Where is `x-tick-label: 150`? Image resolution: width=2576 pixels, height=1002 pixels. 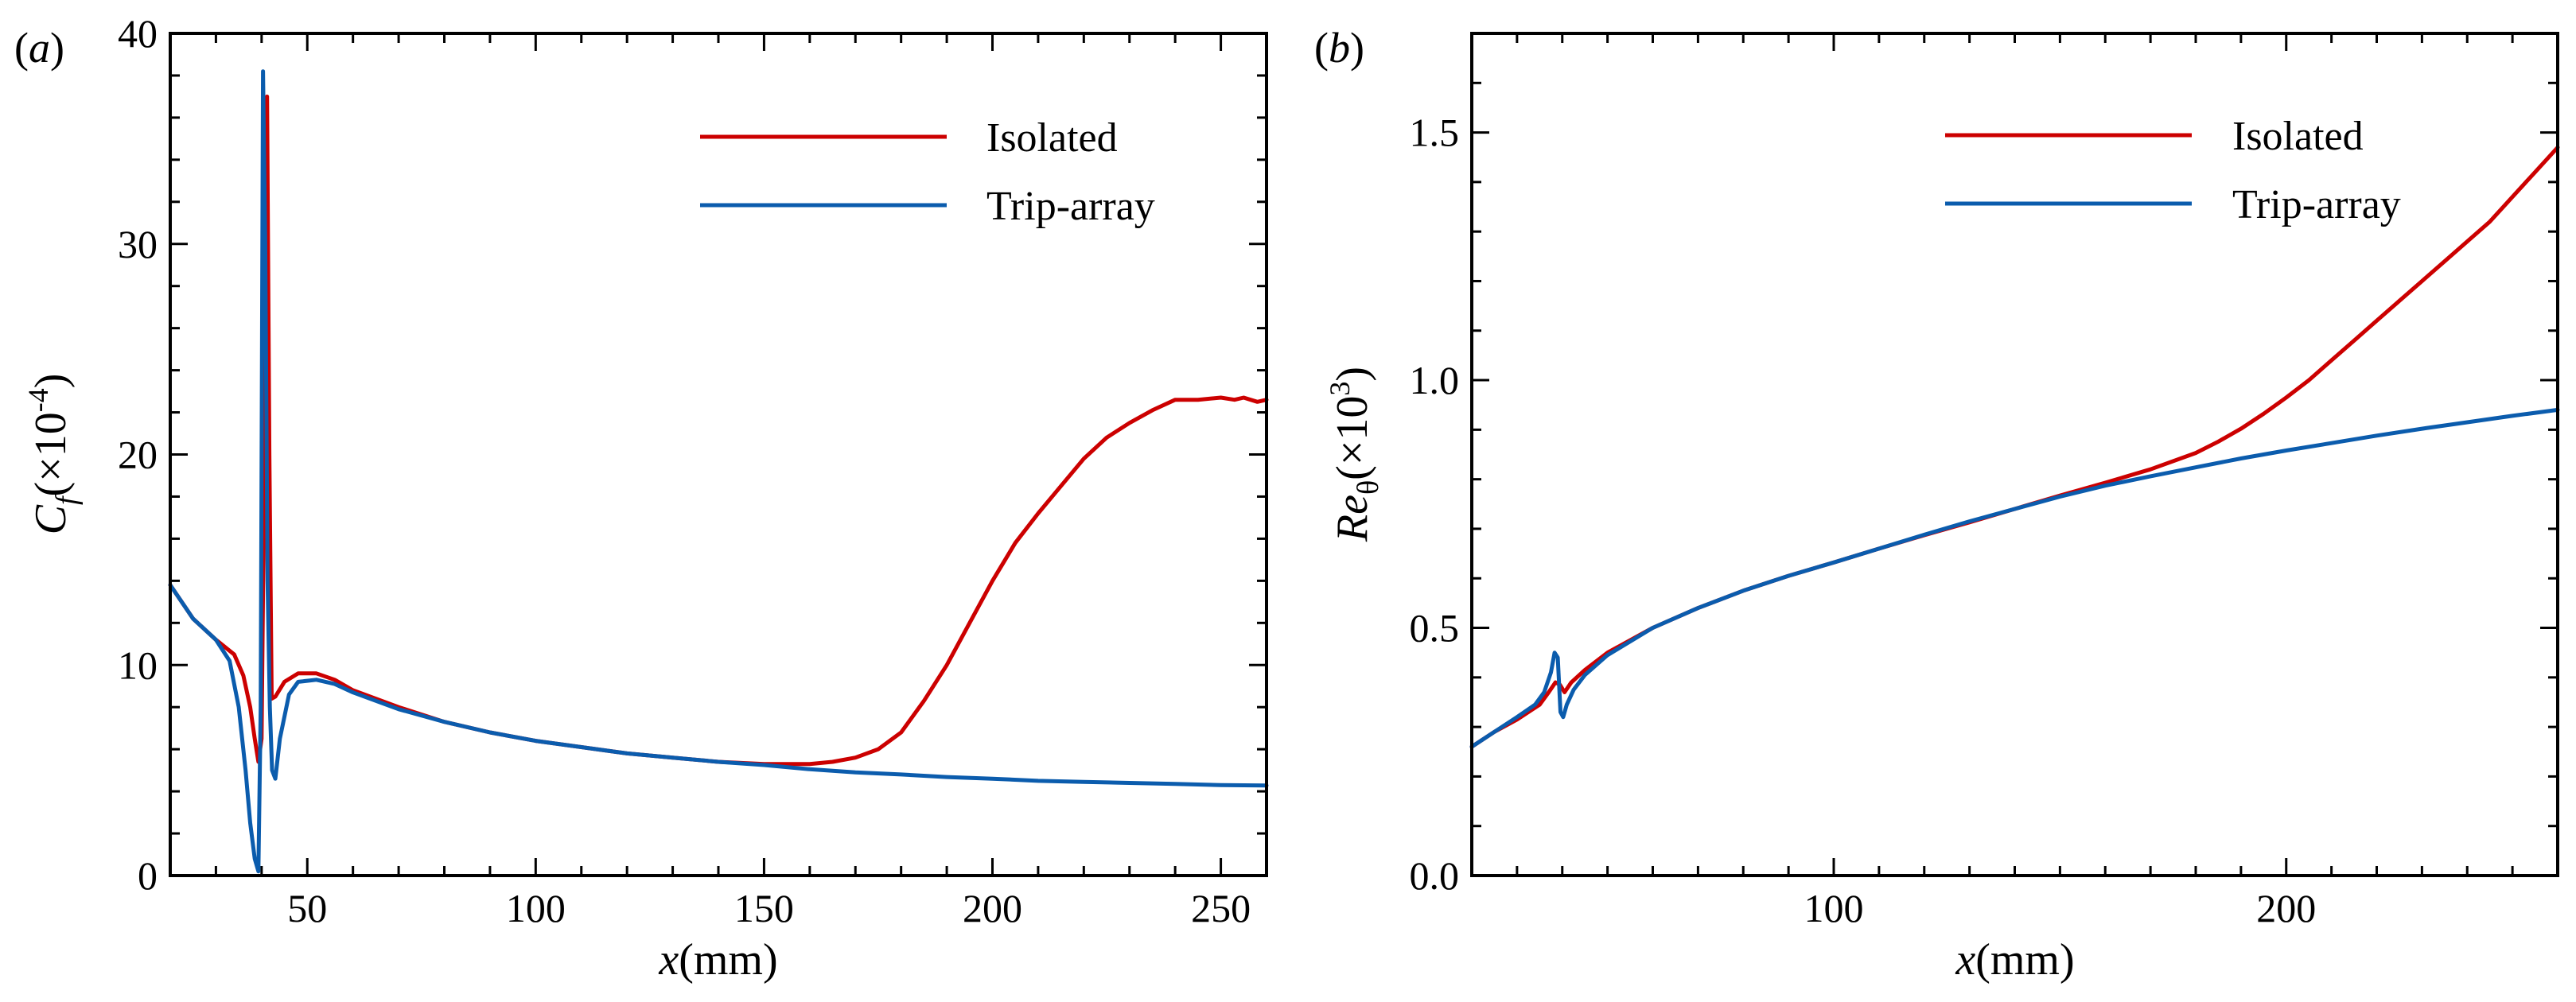 x-tick-label: 150 is located at coordinates (764, 908).